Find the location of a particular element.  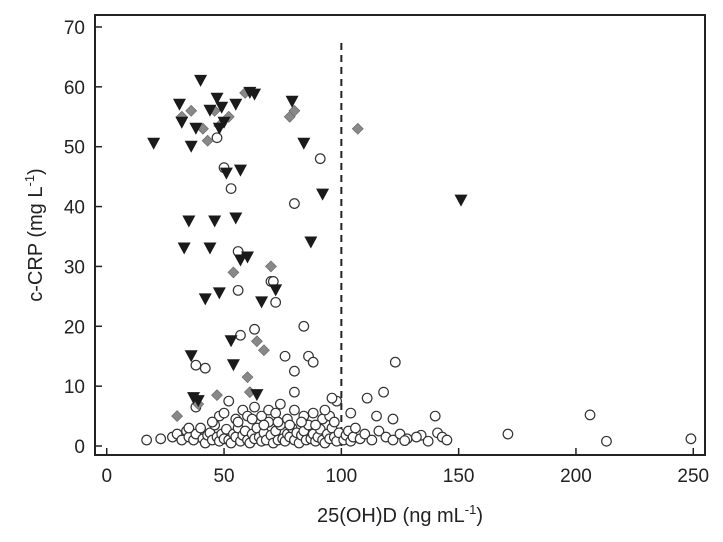

x-axis-title: 25(OH)D (ng mL-1) is located at coordinates (400, 514).